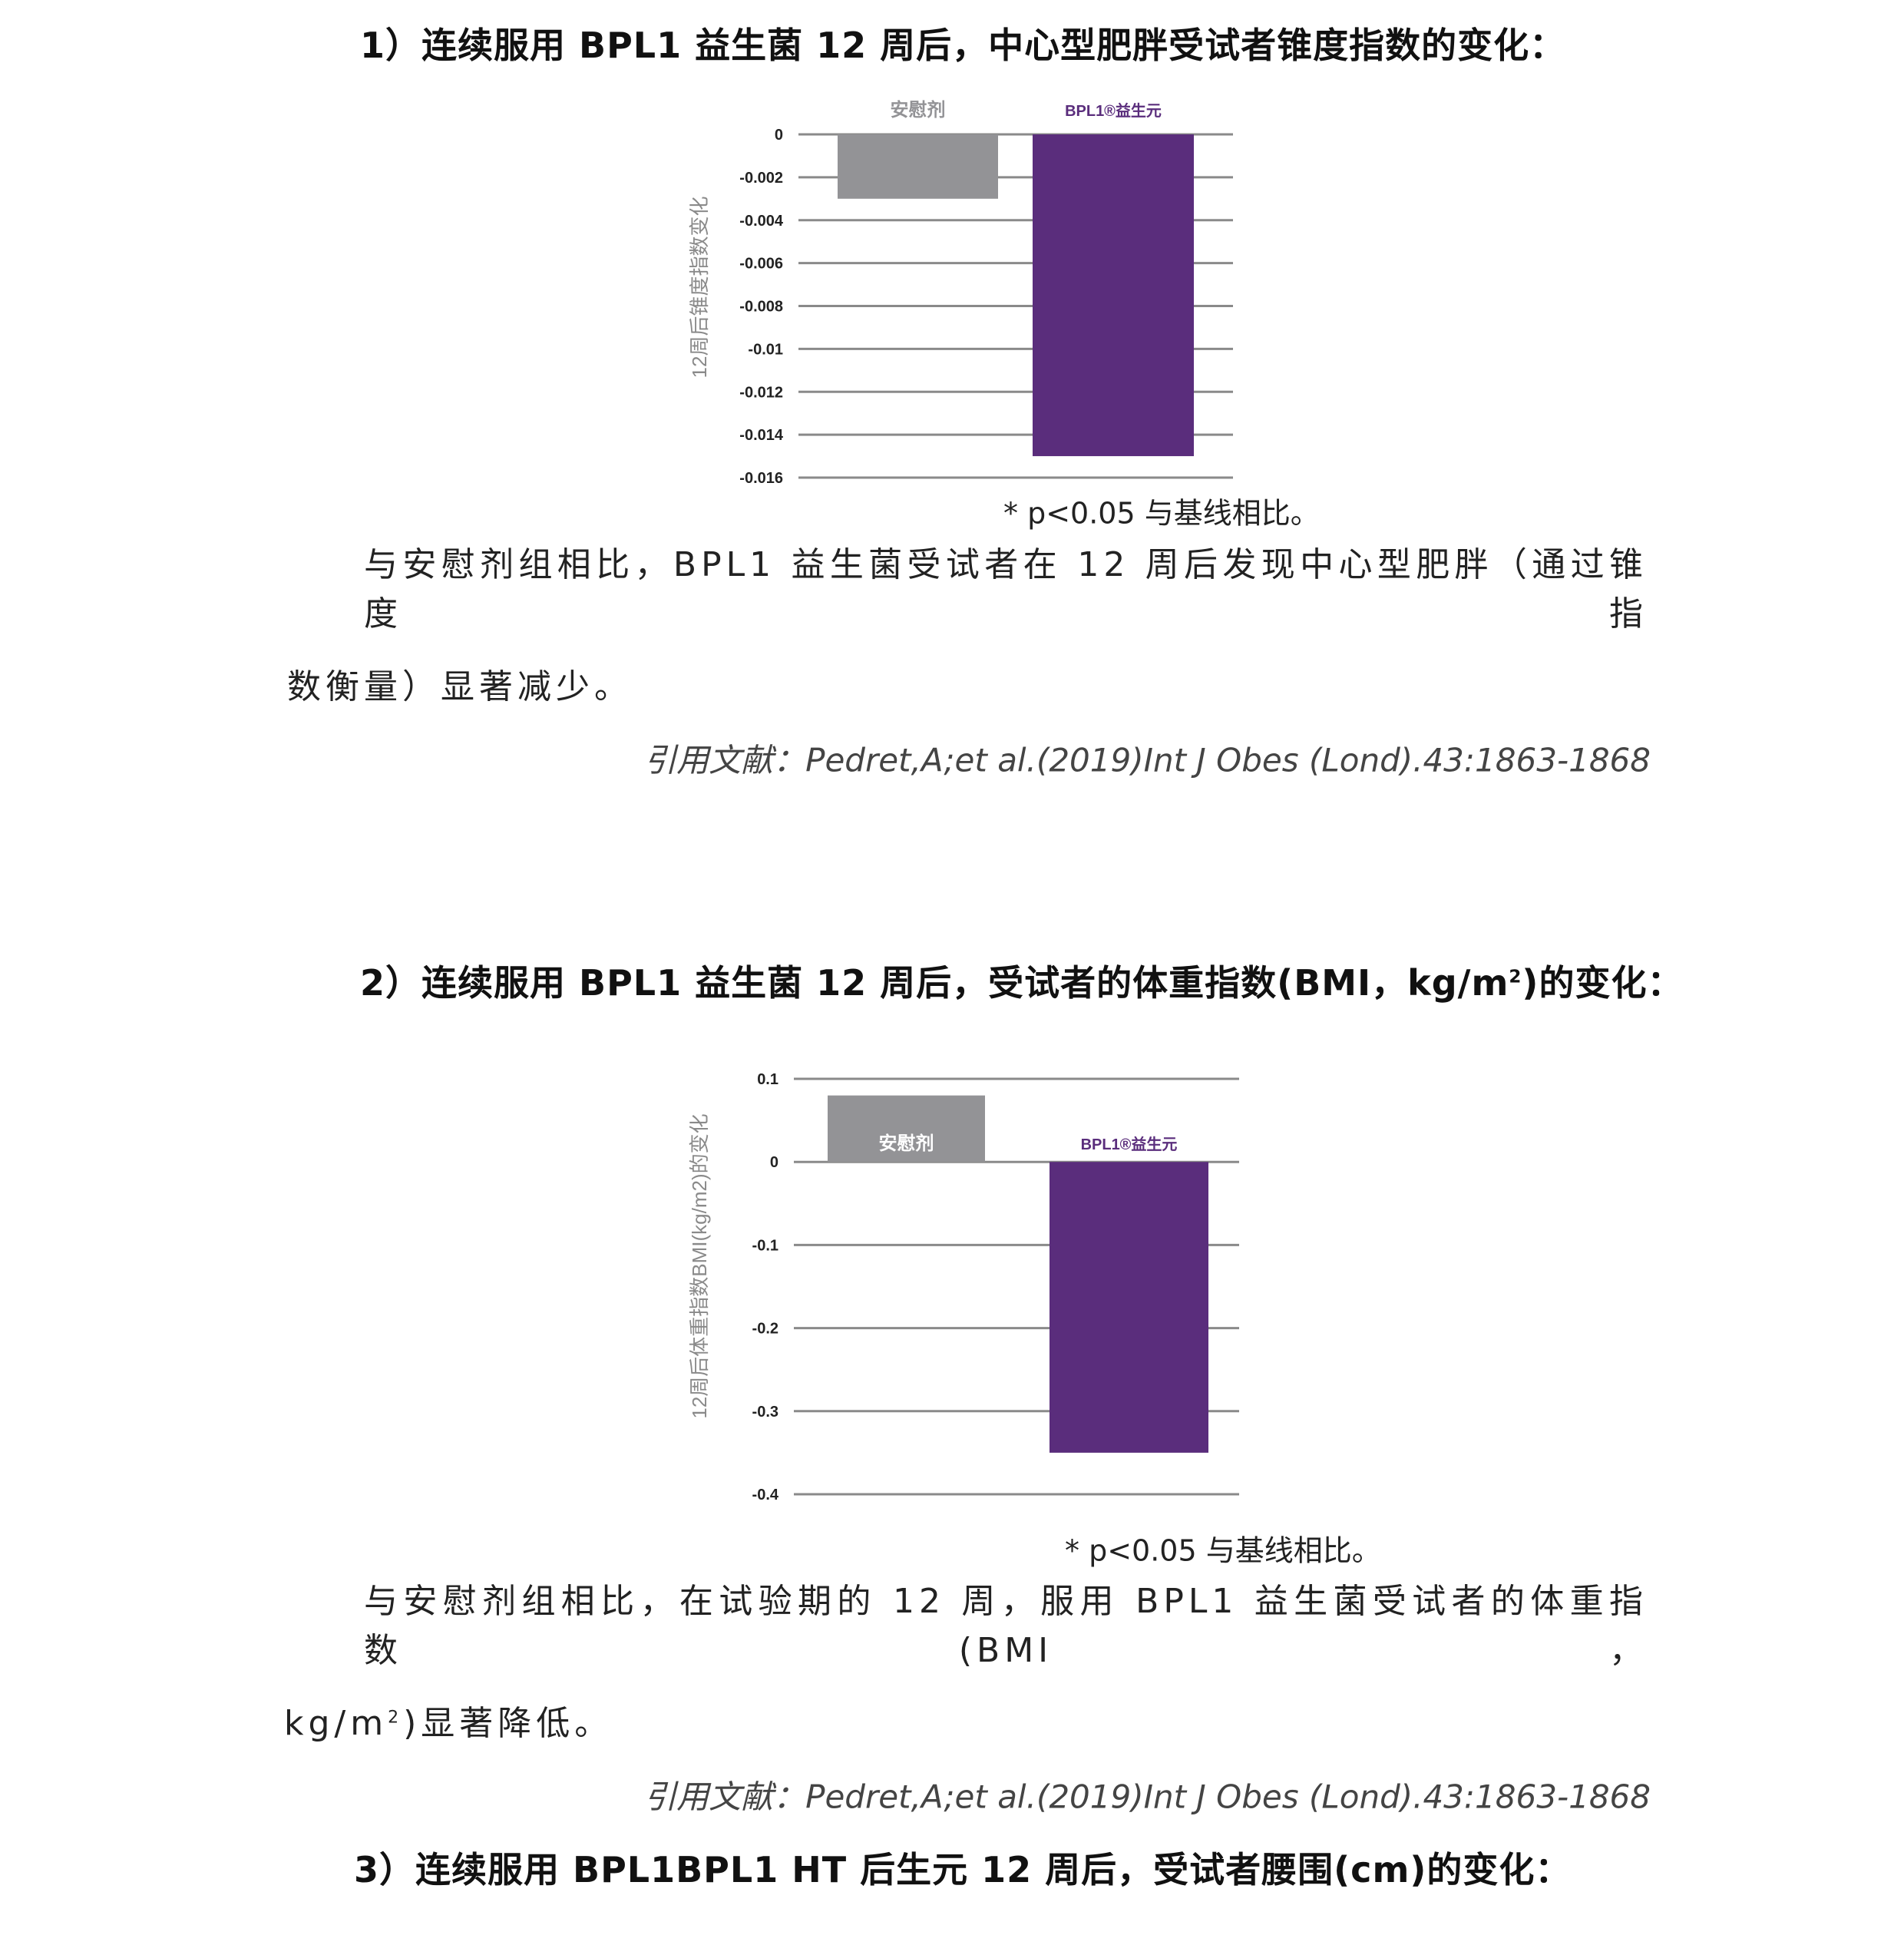  What do you see at coordinates (761, 479) in the screenshot?
I see `y-tick-label: -0.016` at bounding box center [761, 479].